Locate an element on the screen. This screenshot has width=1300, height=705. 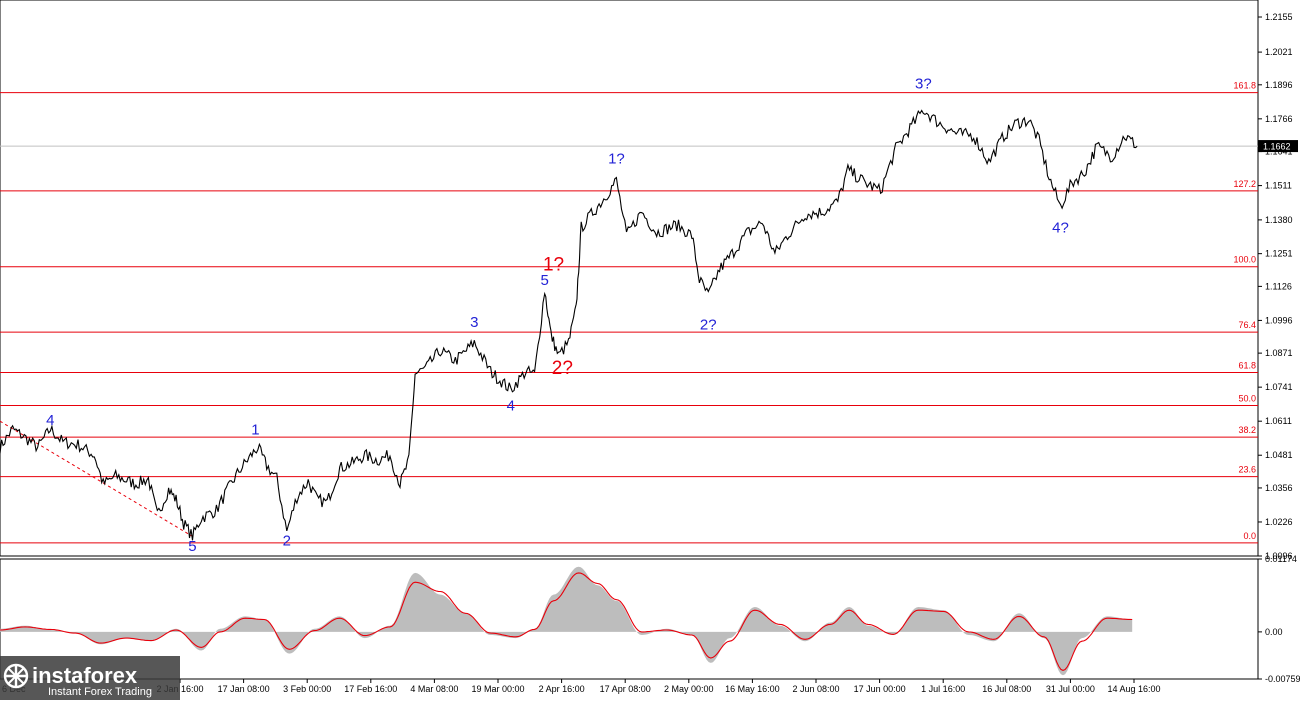
indicator-series is located at coordinates (566, 621).